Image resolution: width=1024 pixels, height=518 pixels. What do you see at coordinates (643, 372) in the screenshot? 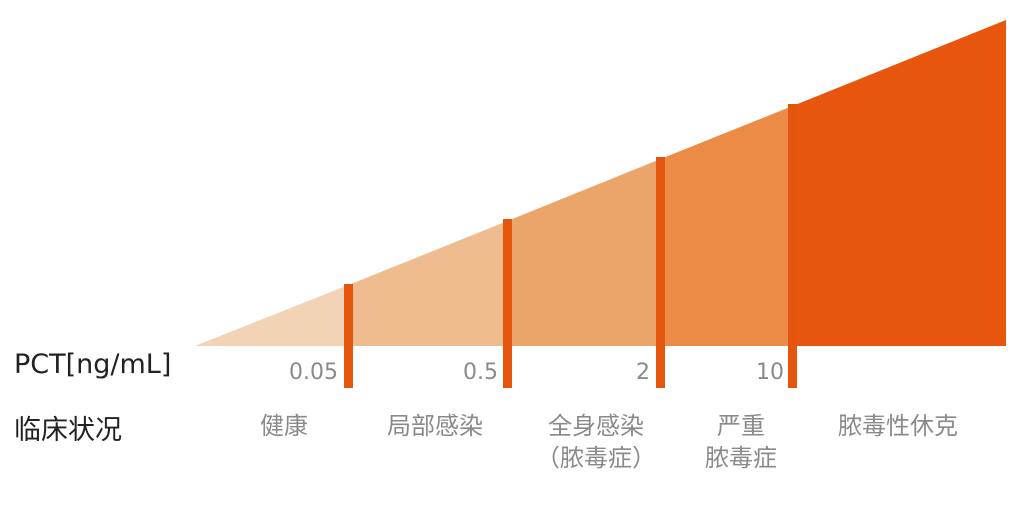
I see `threshold-2: 2` at bounding box center [643, 372].